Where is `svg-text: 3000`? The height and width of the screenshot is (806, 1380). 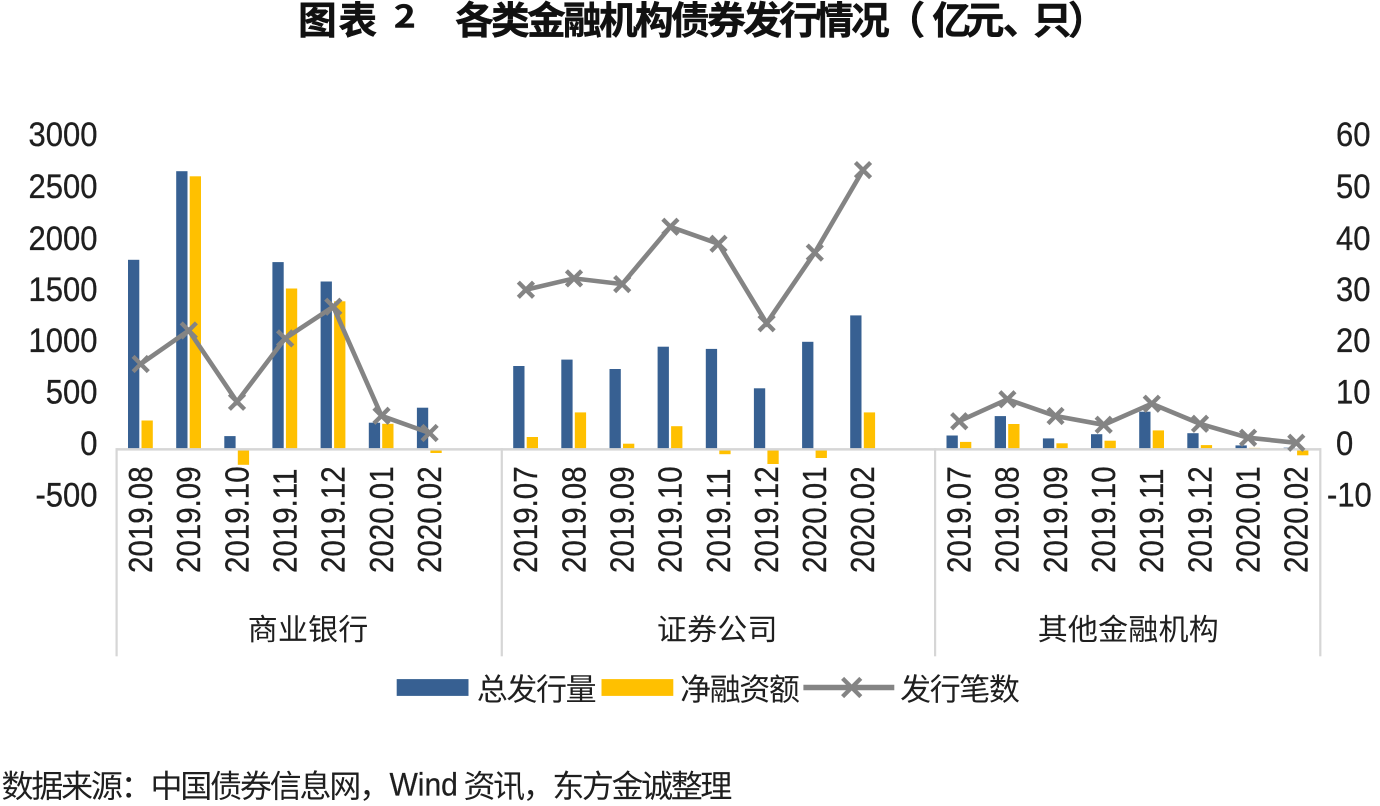
svg-text: 3000 is located at coordinates (63, 135).